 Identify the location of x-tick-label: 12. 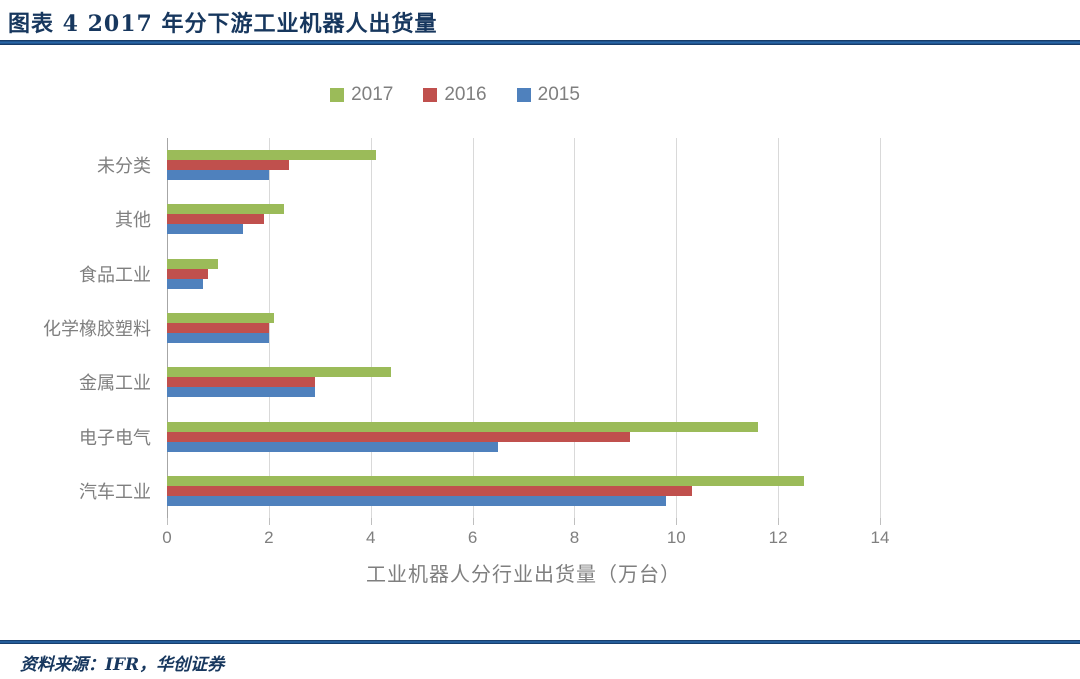
(778, 537).